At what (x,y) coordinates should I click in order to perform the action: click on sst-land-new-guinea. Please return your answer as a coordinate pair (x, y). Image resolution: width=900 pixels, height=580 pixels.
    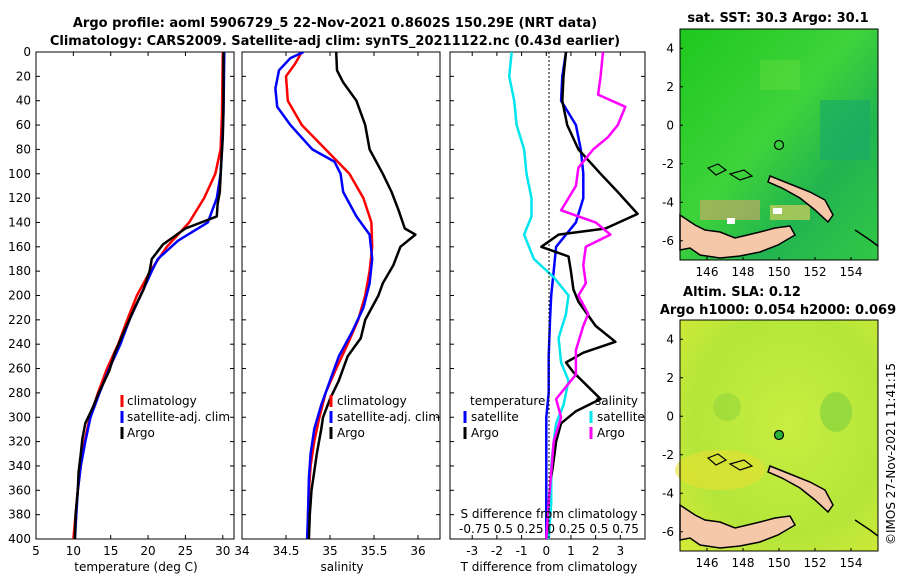
    Looking at the image, I should click on (738, 236).